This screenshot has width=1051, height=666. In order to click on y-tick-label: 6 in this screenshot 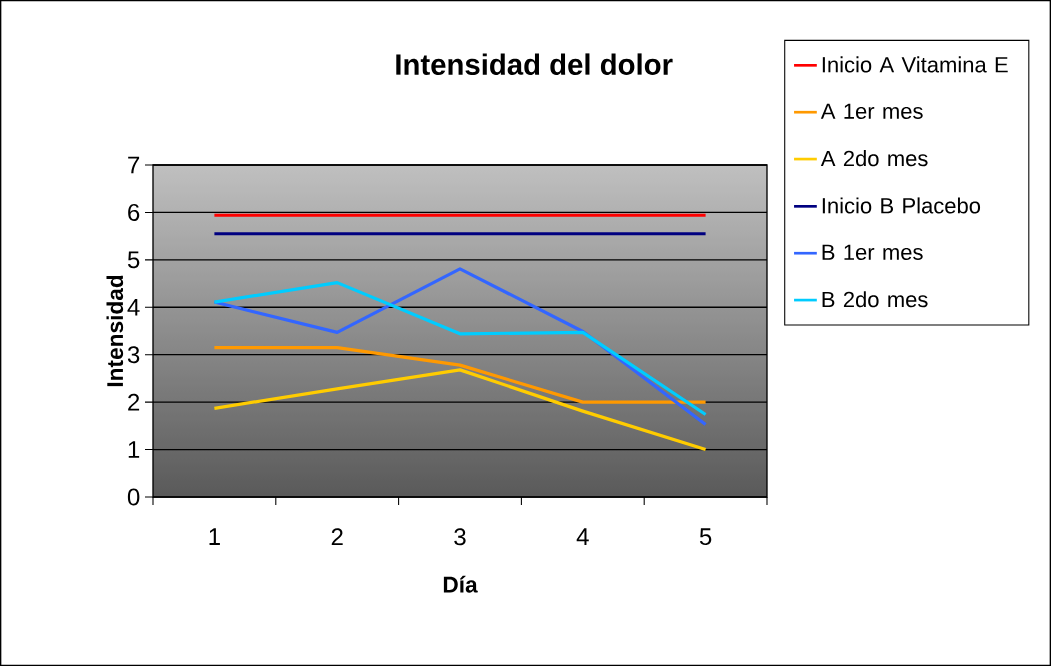, I will do `click(134, 212)`.